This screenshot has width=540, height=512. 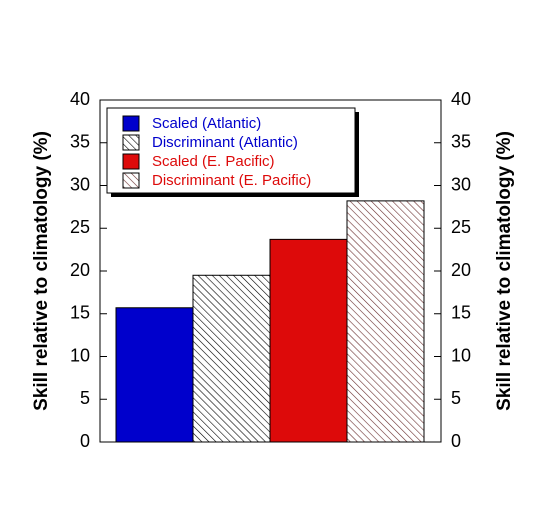 I want to click on y2-tick-label: 0, so click(x=456, y=441).